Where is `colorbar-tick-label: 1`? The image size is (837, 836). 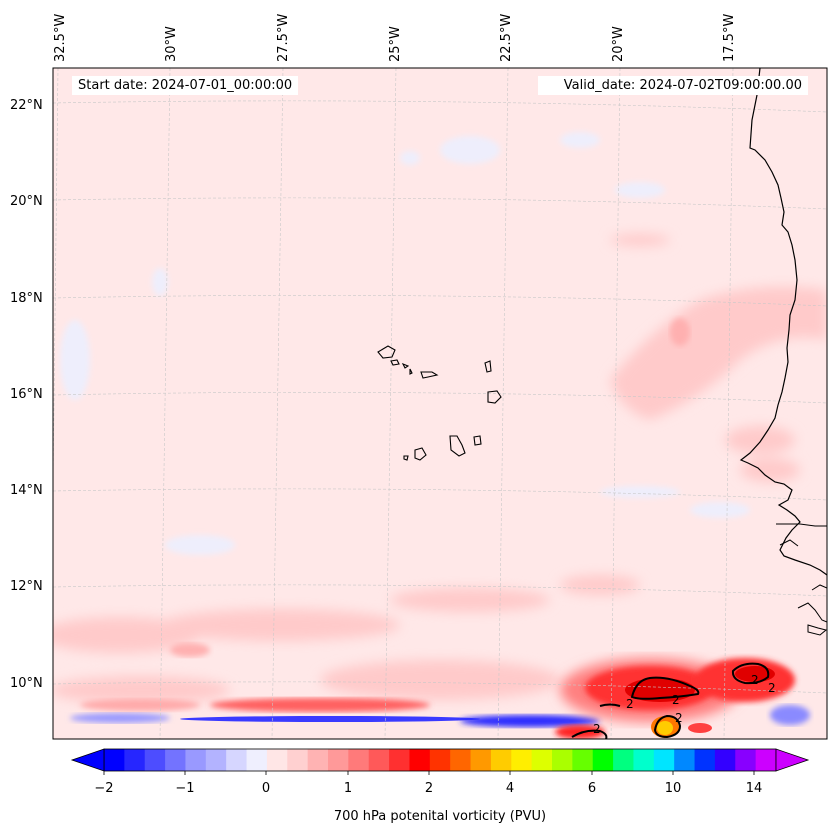 colorbar-tick-label: 1 is located at coordinates (348, 788).